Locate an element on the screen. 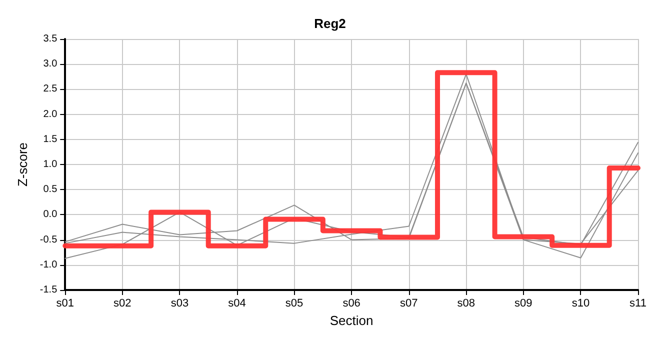 The height and width of the screenshot is (360, 660). y-tick-label: -1.0 is located at coordinates (49, 264).